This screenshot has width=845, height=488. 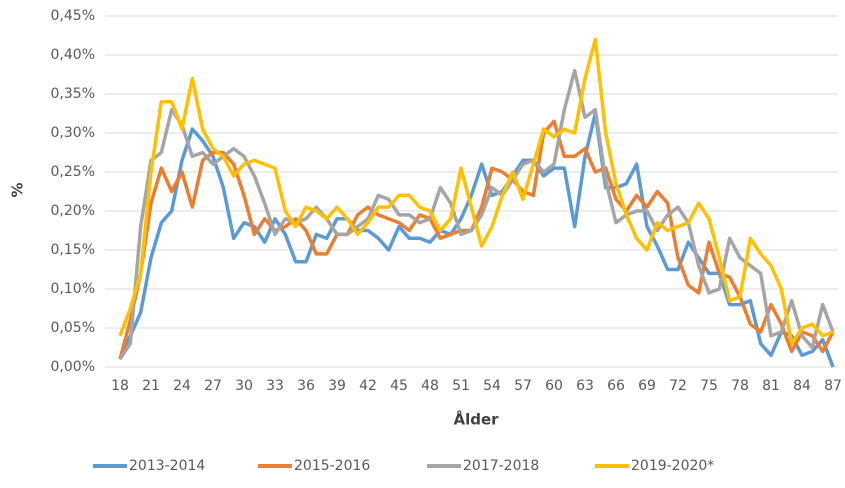 I want to click on y-tick-label: 0,00%, so click(x=73, y=367).